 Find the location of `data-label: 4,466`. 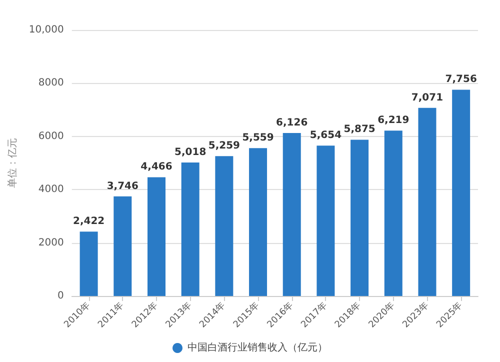

data-label: 4,466 is located at coordinates (156, 167).